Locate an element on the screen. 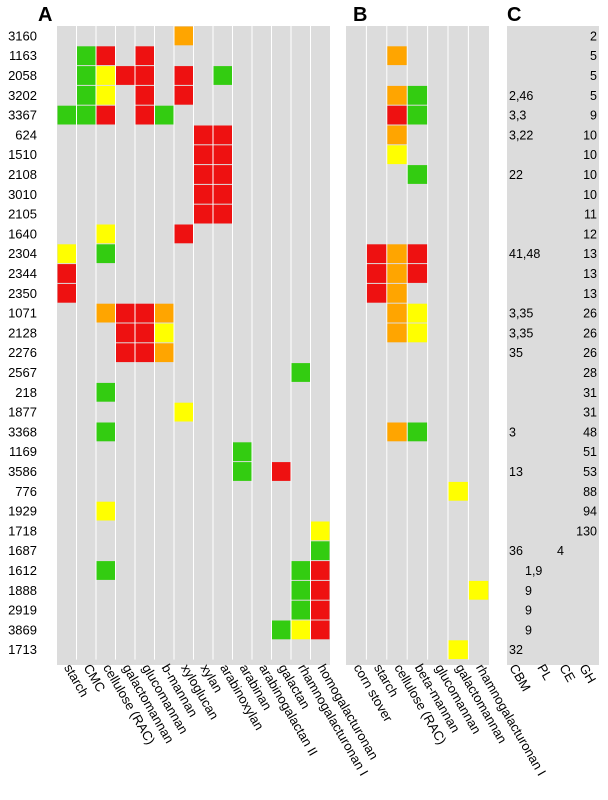 This screenshot has width=608, height=800. gh-value: 53 is located at coordinates (590, 472).